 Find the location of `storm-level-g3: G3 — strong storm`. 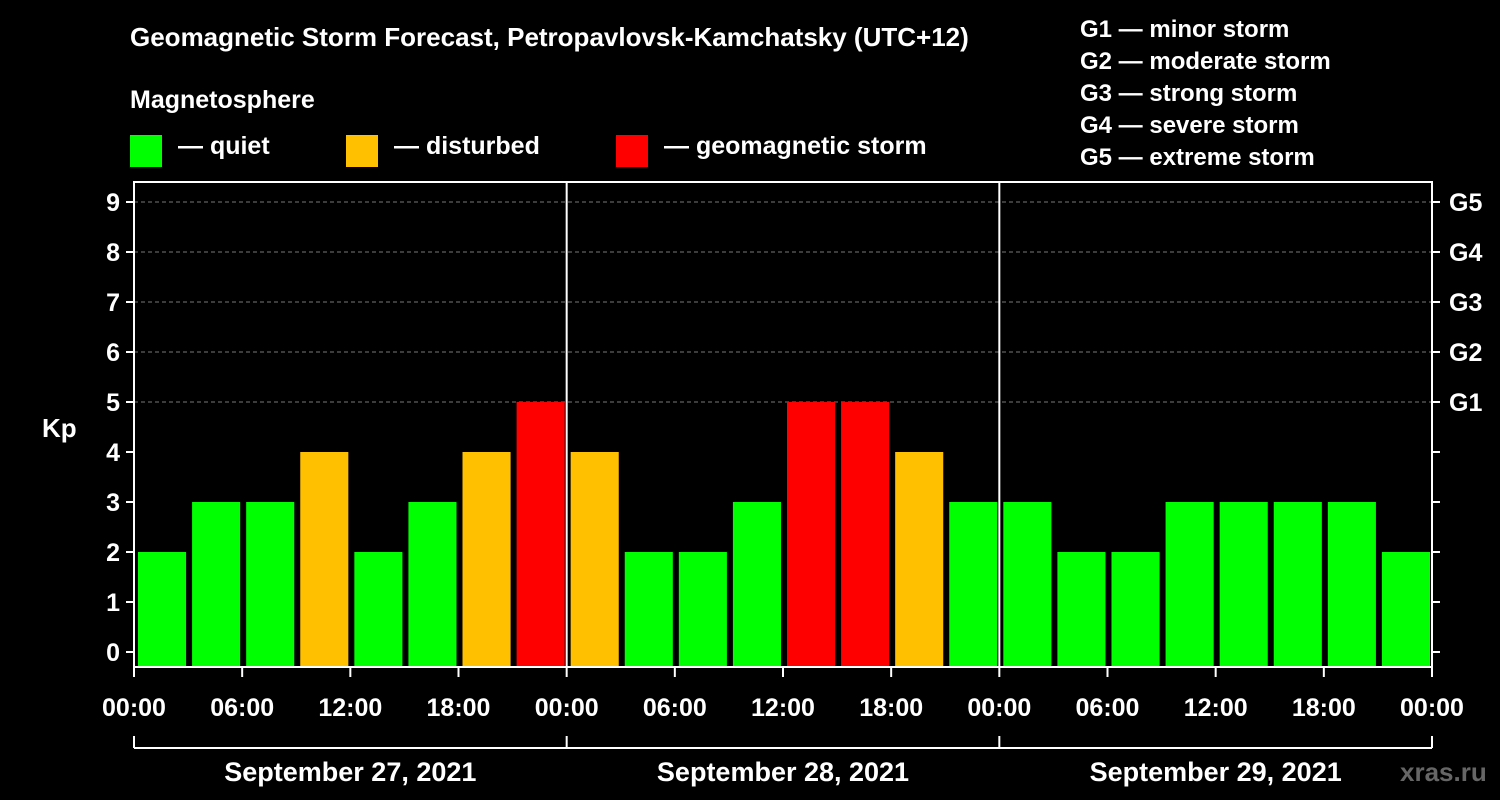

storm-level-g3: G3 — strong storm is located at coordinates (1189, 93).